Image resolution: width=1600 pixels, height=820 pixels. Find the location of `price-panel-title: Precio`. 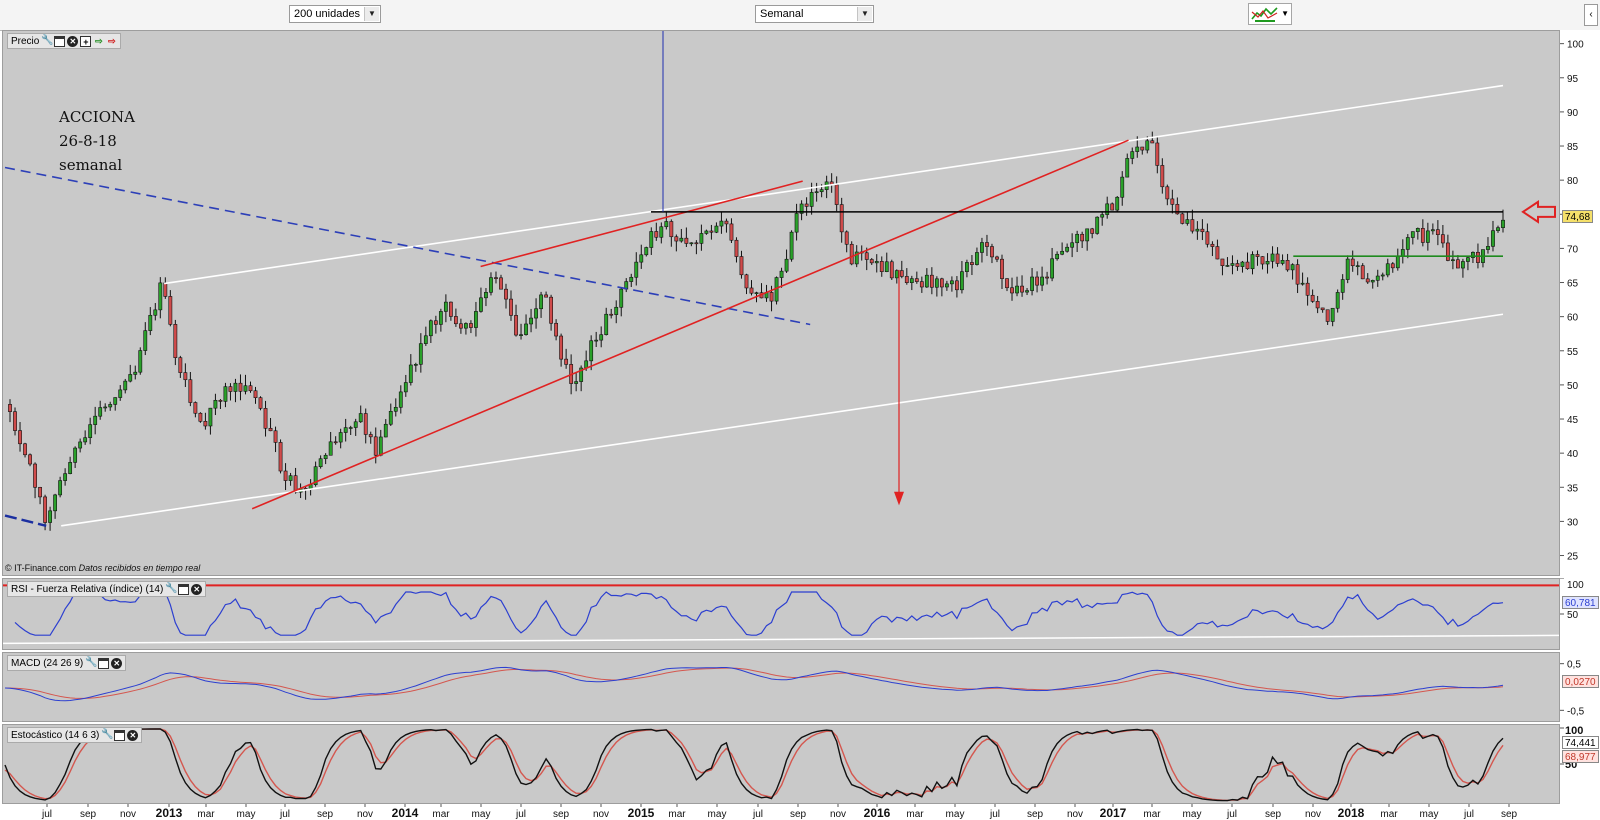

price-panel-title: Precio is located at coordinates (25, 41).